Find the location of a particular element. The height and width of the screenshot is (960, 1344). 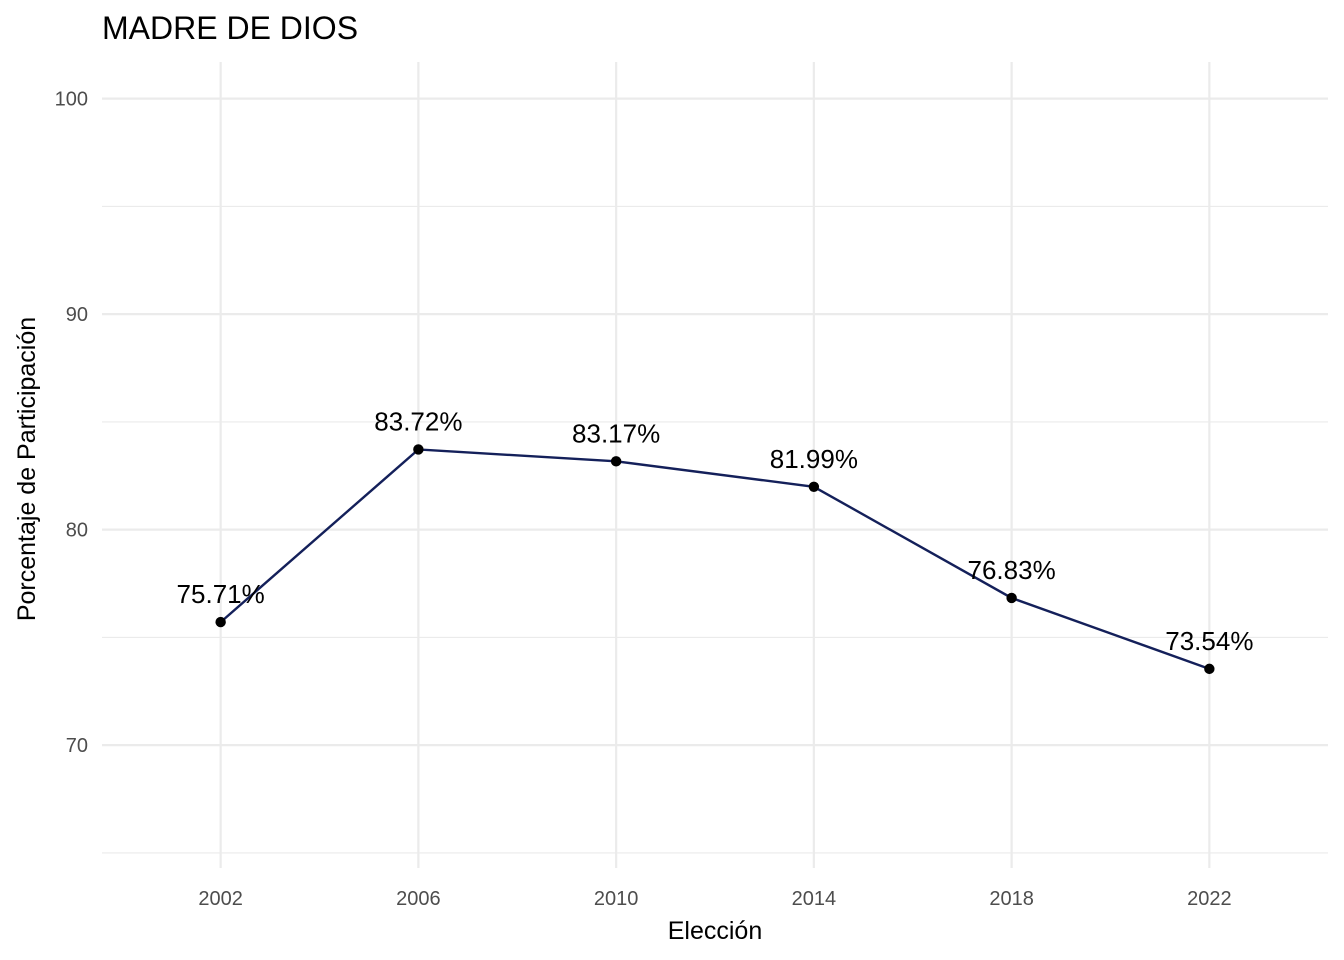

x-tick-label: 2022 is located at coordinates (1209, 899).